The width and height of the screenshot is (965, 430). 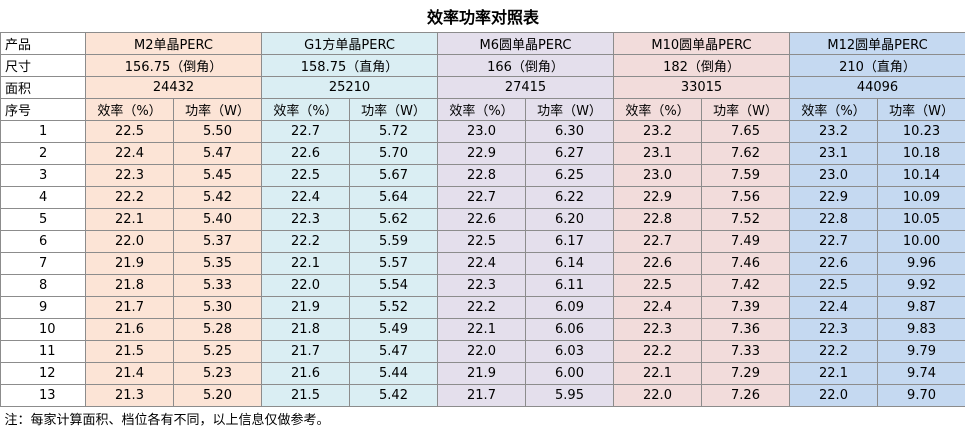 I want to click on size-cell: 158.75（直角）, so click(x=349, y=65).